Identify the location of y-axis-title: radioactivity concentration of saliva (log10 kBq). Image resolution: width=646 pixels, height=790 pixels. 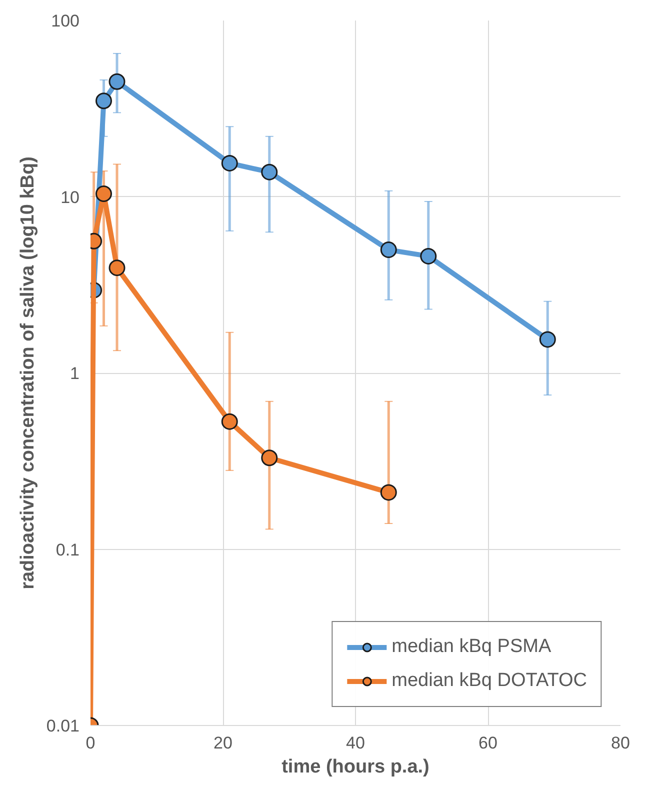
(27, 373).